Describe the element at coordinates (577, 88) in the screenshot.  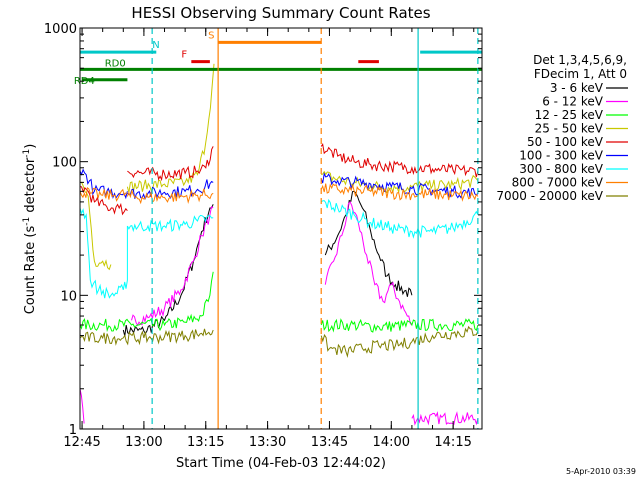
I see `legend-label-3-6-kev: 3 - 6 keV` at that location.